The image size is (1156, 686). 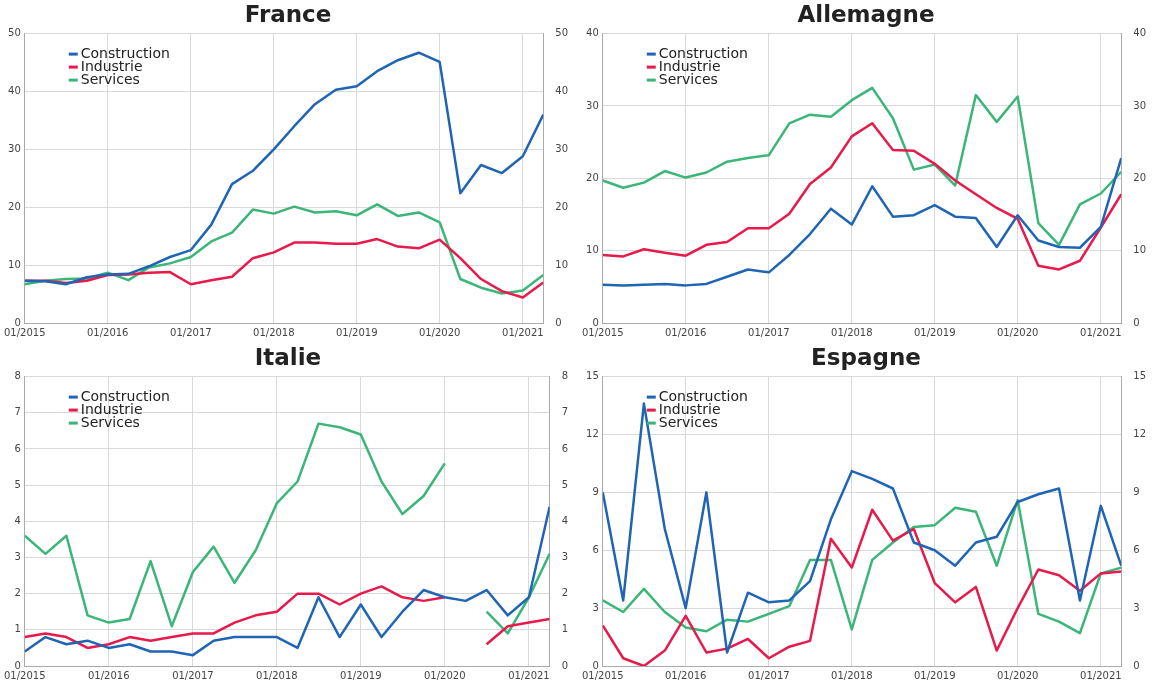 I want to click on y2-tick-label: 2, so click(x=565, y=593).